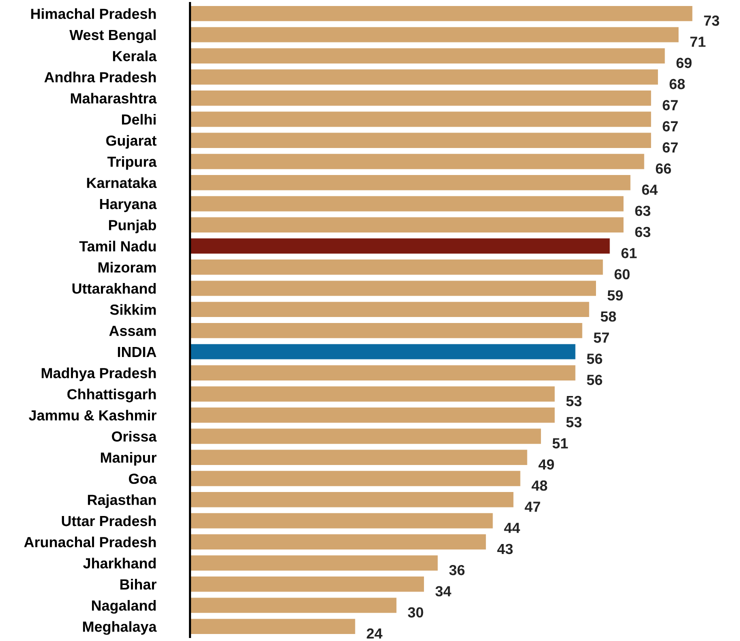 This screenshot has height=641, width=740. I want to click on y-tick-label: West Bengal, so click(112, 36).